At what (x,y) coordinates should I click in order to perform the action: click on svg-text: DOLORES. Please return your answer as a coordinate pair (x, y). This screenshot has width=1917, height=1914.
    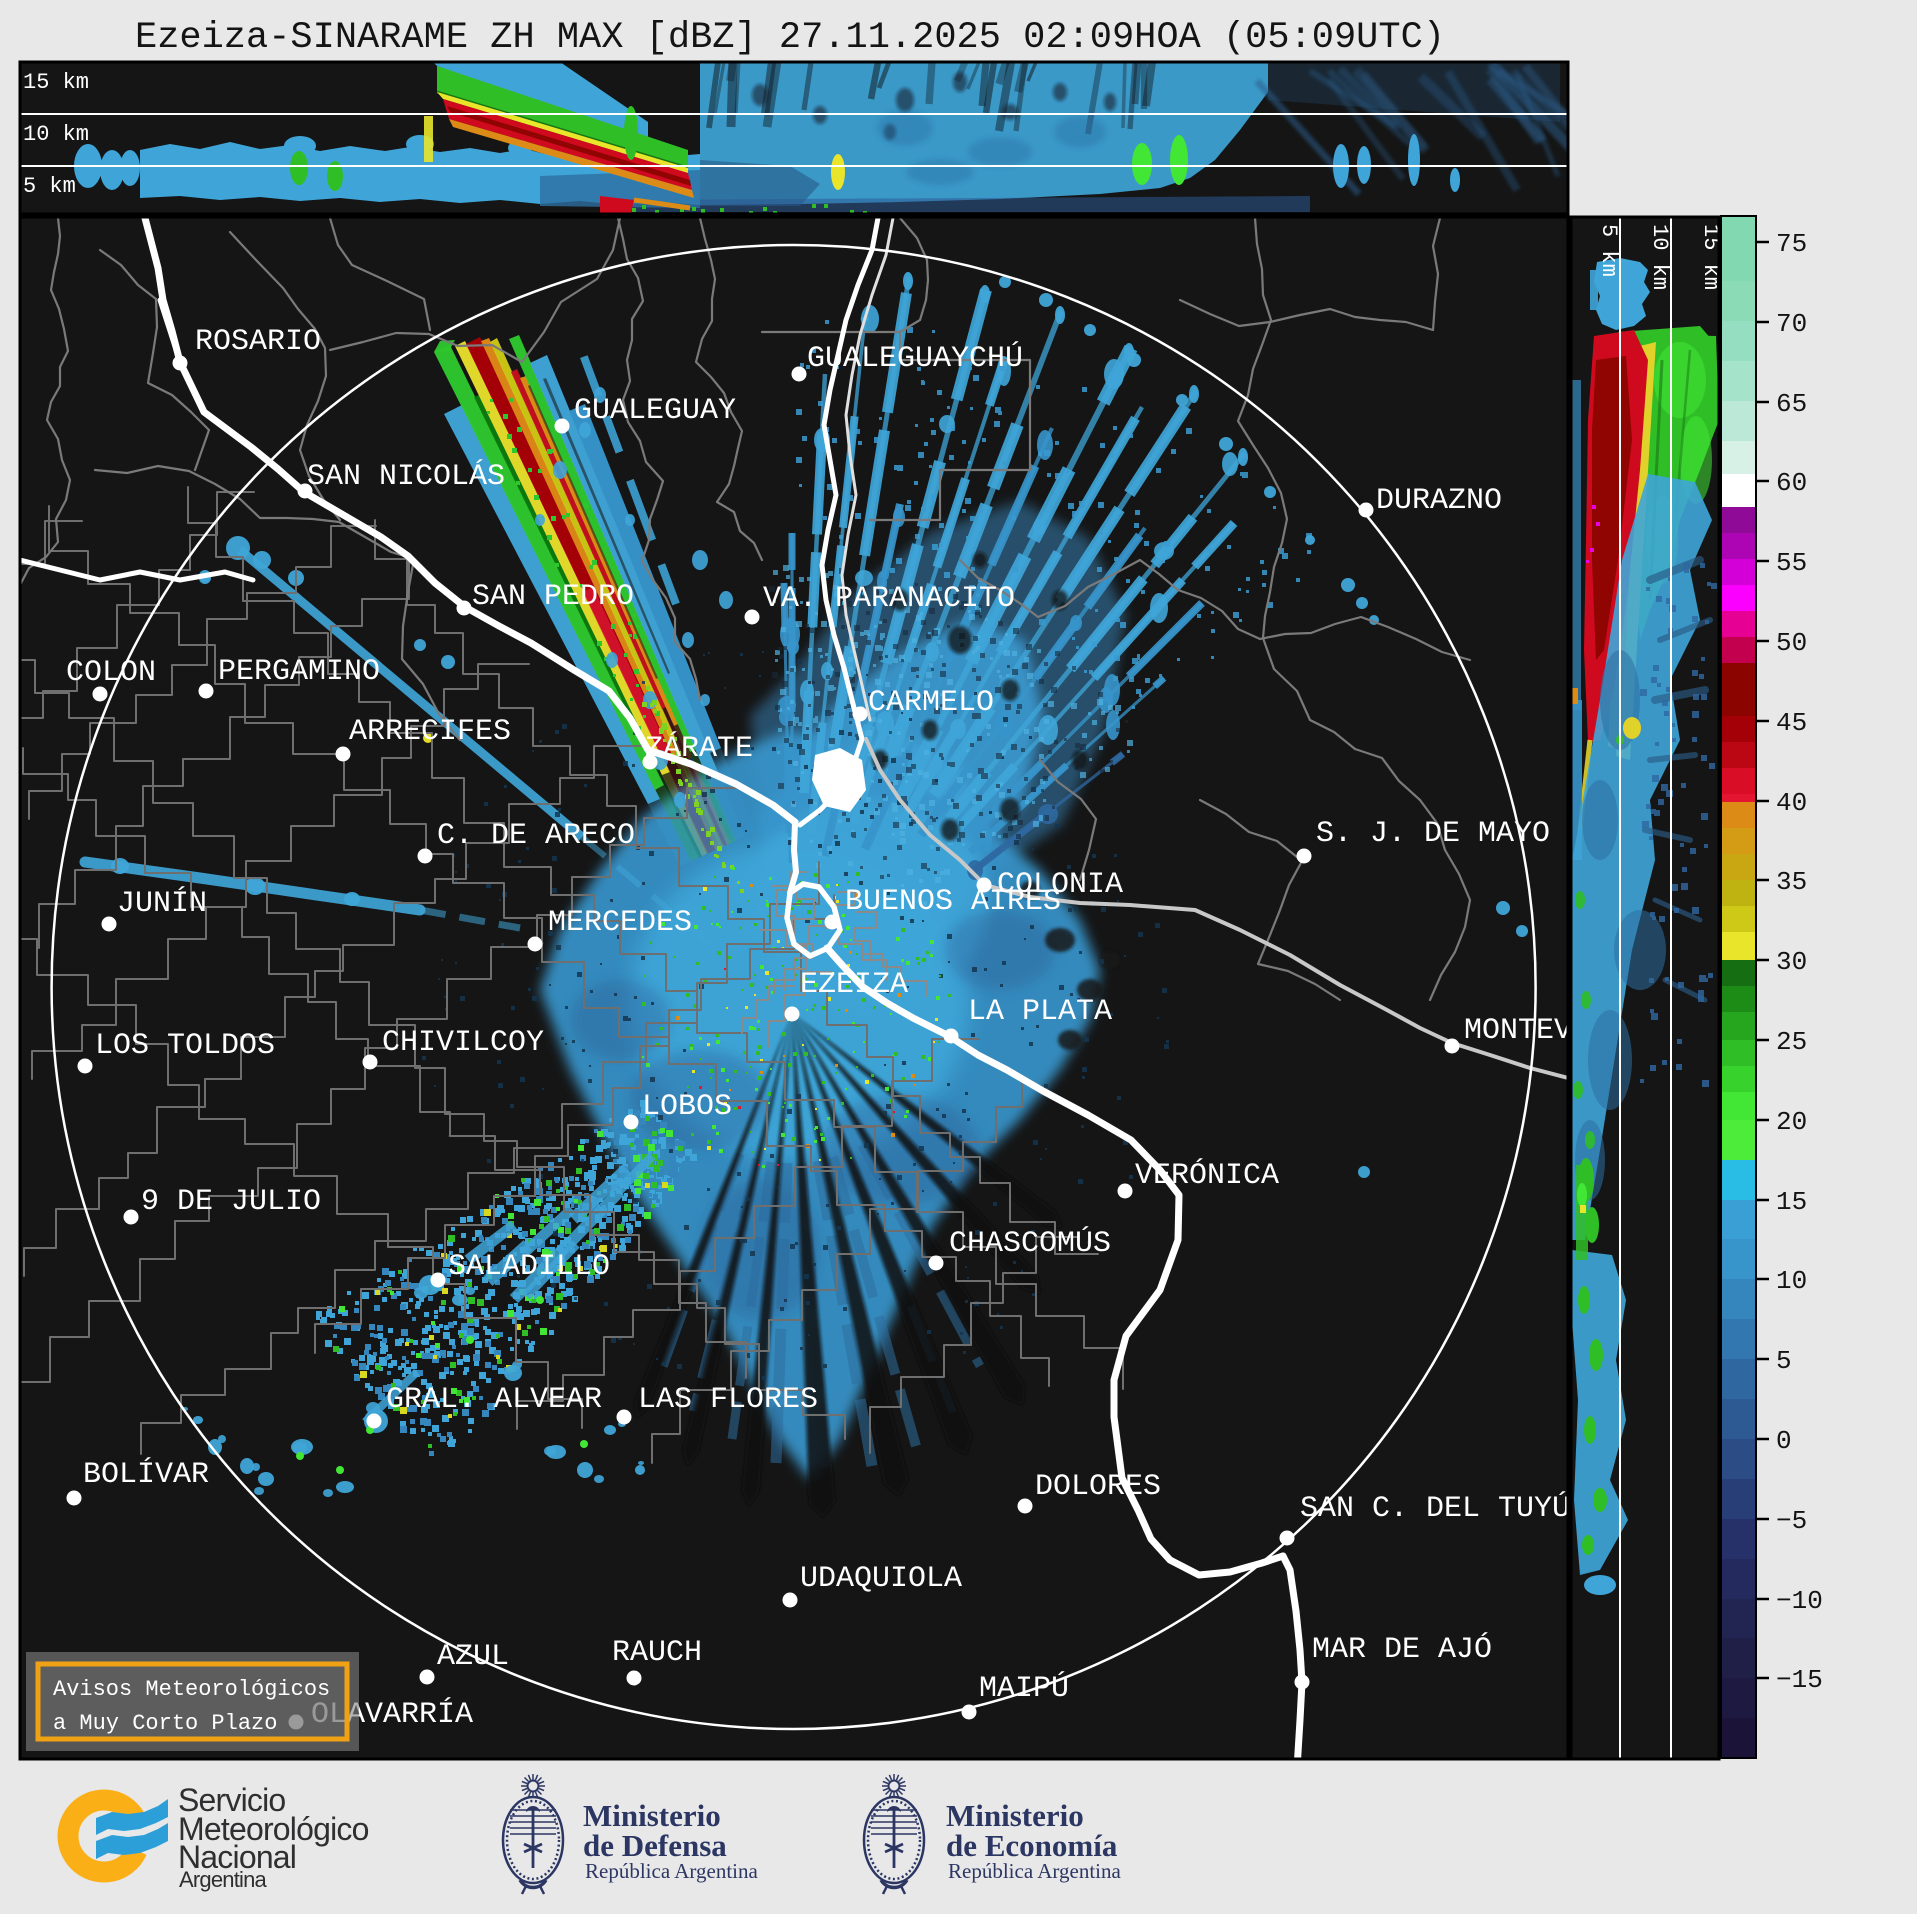
    Looking at the image, I should click on (1098, 1487).